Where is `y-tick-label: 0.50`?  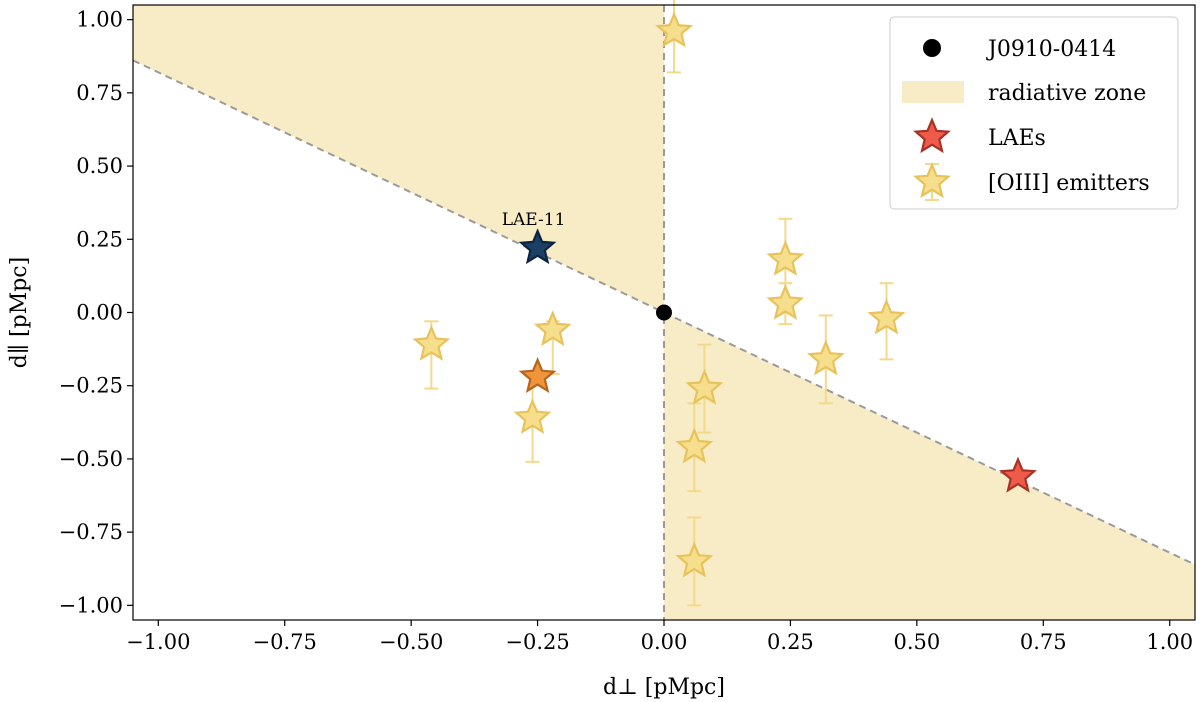 y-tick-label: 0.50 is located at coordinates (99, 166).